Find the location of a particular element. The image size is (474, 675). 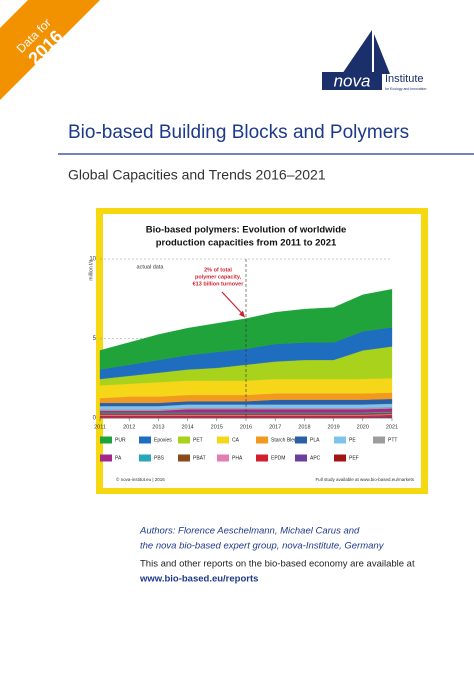

corner-banner is located at coordinates (50, 50).